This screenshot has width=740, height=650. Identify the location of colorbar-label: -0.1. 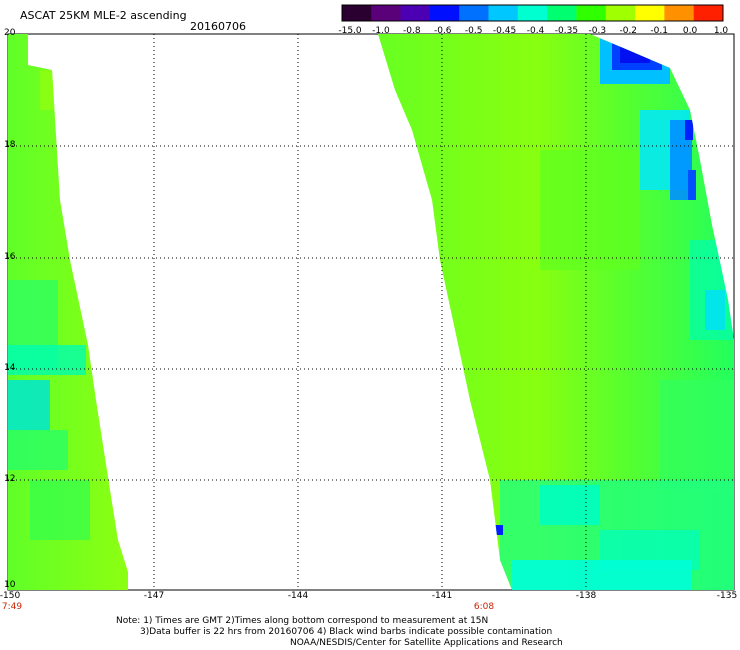
(659, 31).